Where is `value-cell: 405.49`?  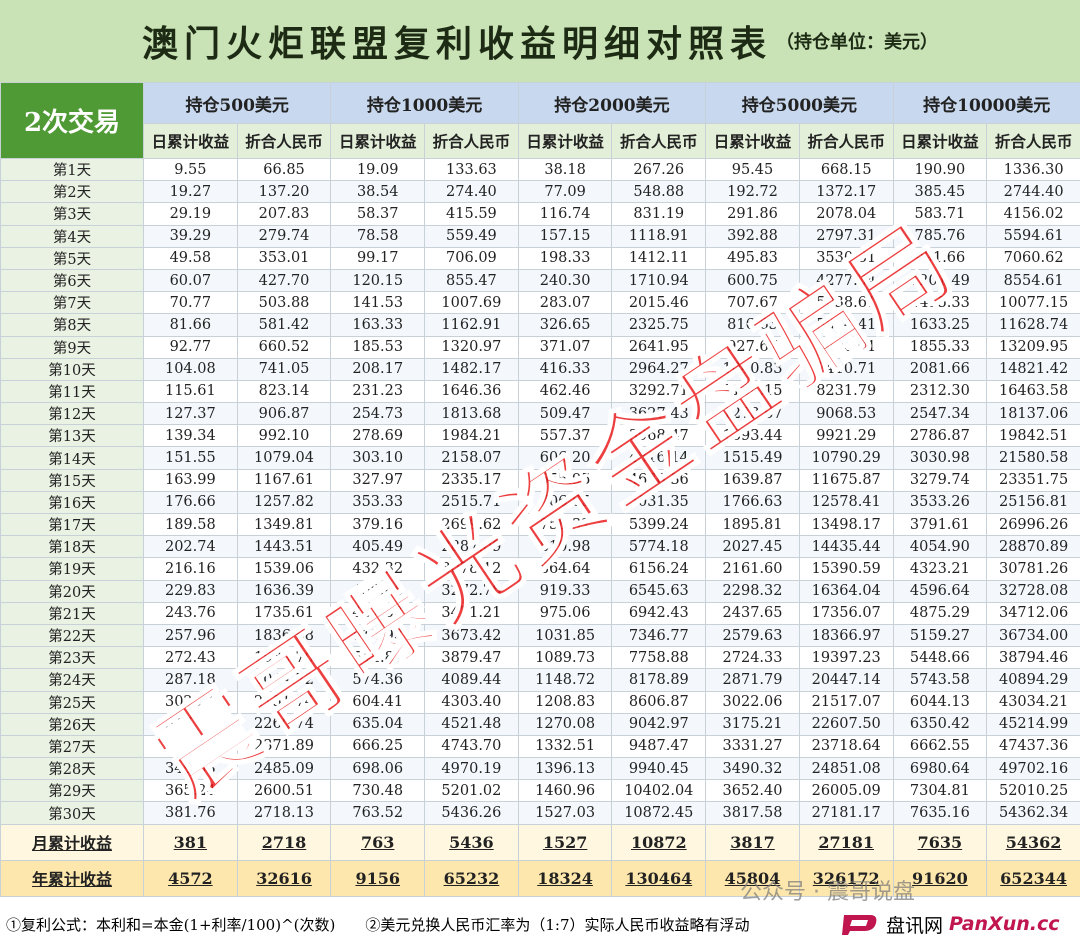 value-cell: 405.49 is located at coordinates (378, 547).